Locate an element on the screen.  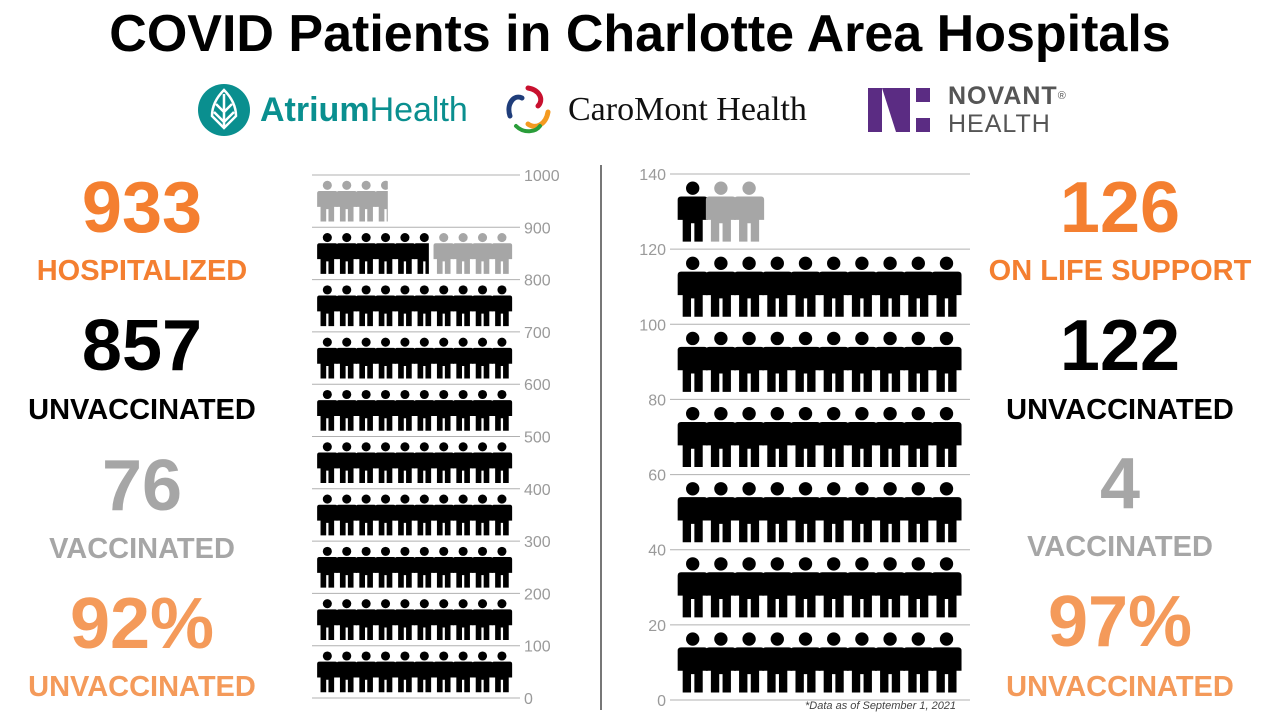
y-tick-label: 600 is located at coordinates (537, 385).